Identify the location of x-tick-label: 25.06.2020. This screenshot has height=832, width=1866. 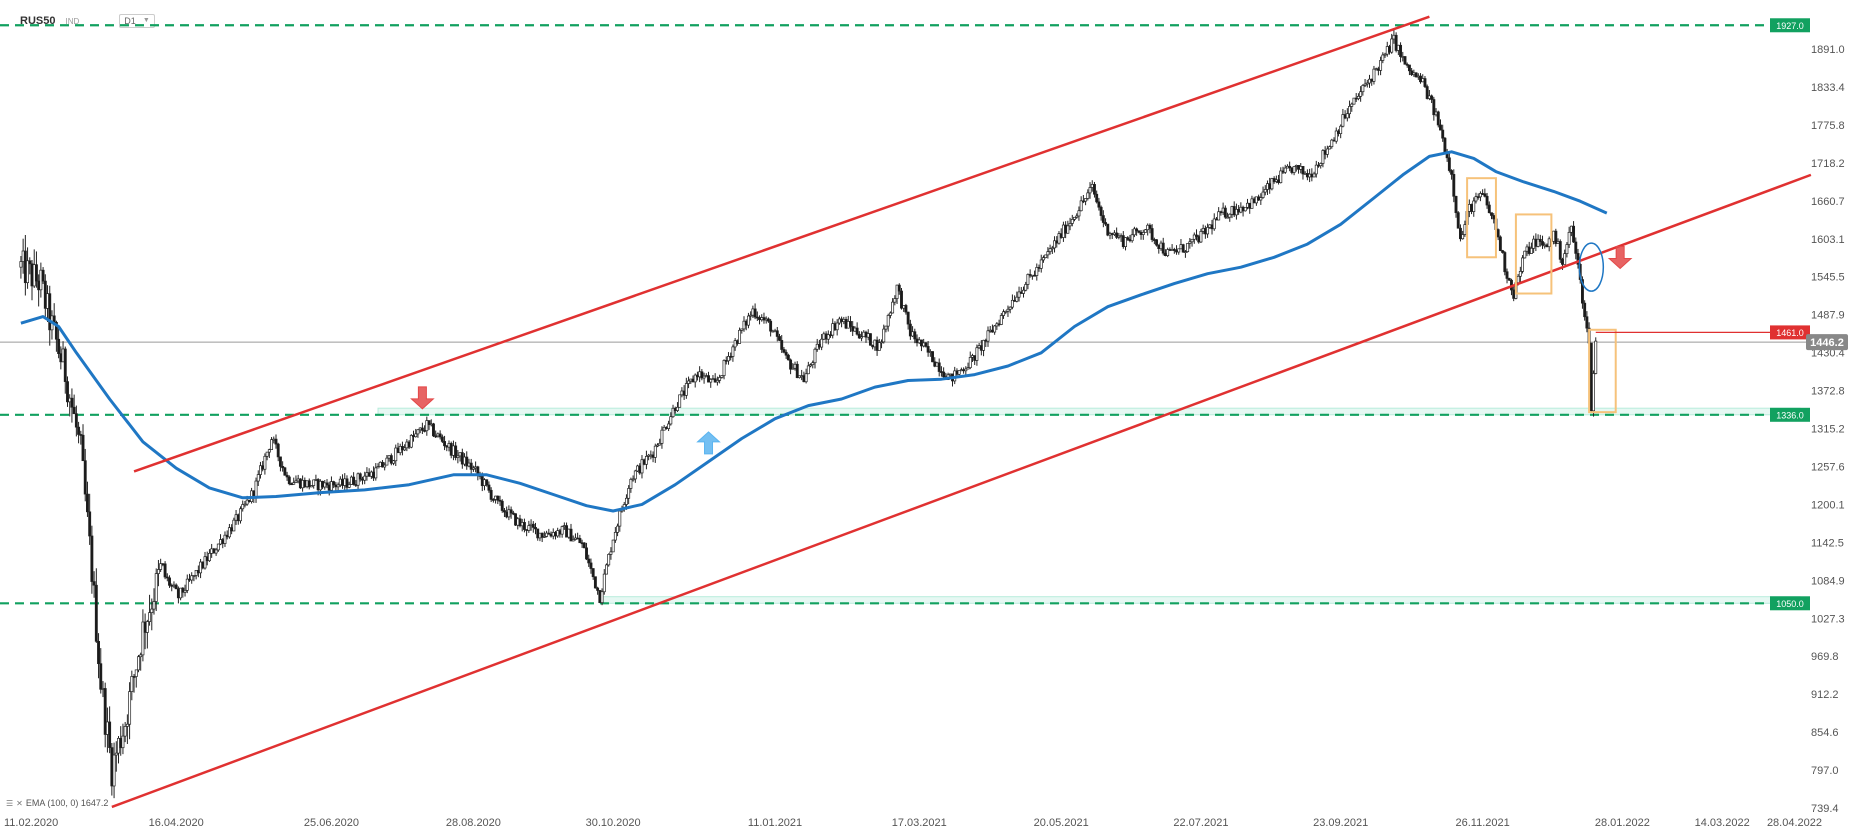
(331, 823).